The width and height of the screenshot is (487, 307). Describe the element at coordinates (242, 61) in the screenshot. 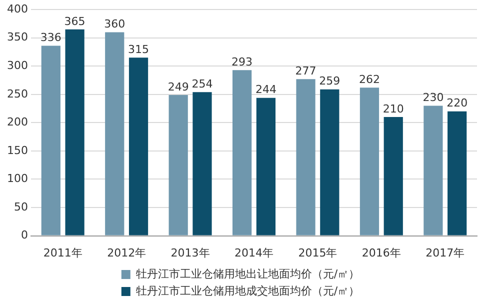

I see `data-label: 293` at that location.